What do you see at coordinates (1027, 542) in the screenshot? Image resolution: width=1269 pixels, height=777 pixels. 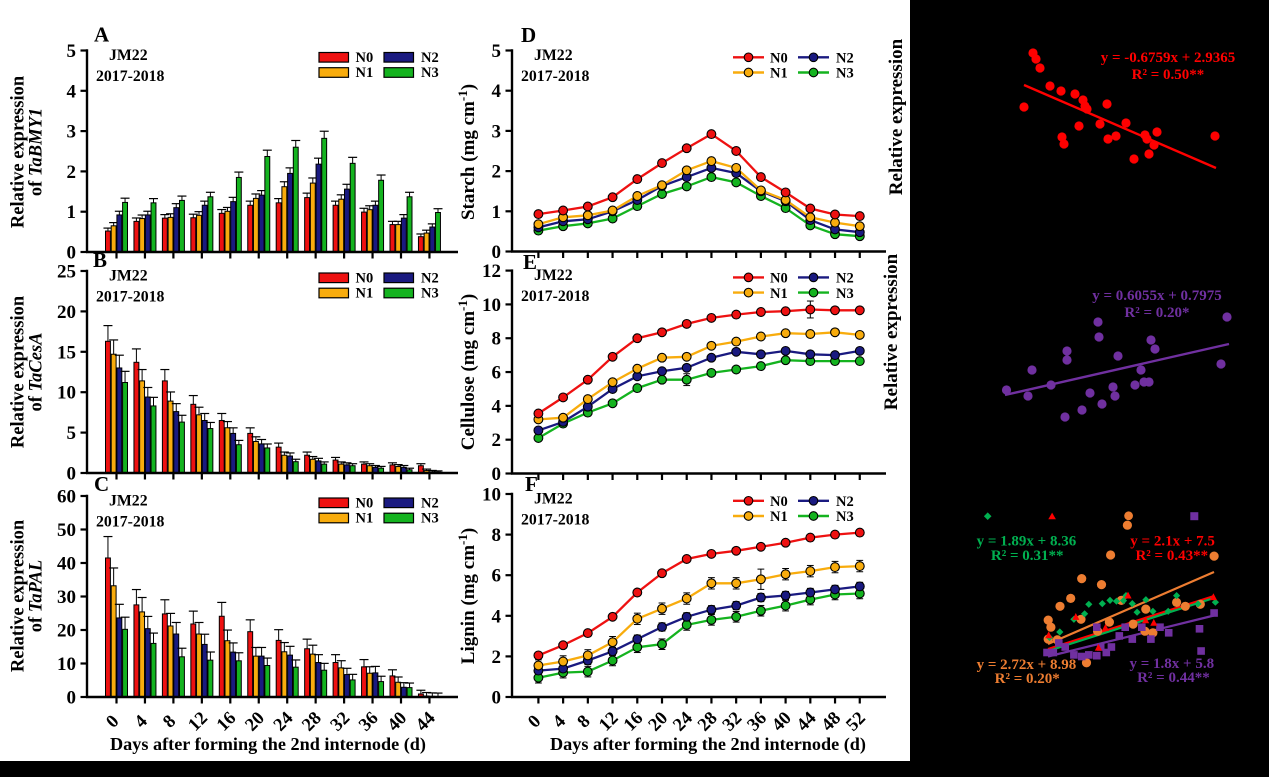 I see `svg-text: y = 1.89x + 8.36` at bounding box center [1027, 542].